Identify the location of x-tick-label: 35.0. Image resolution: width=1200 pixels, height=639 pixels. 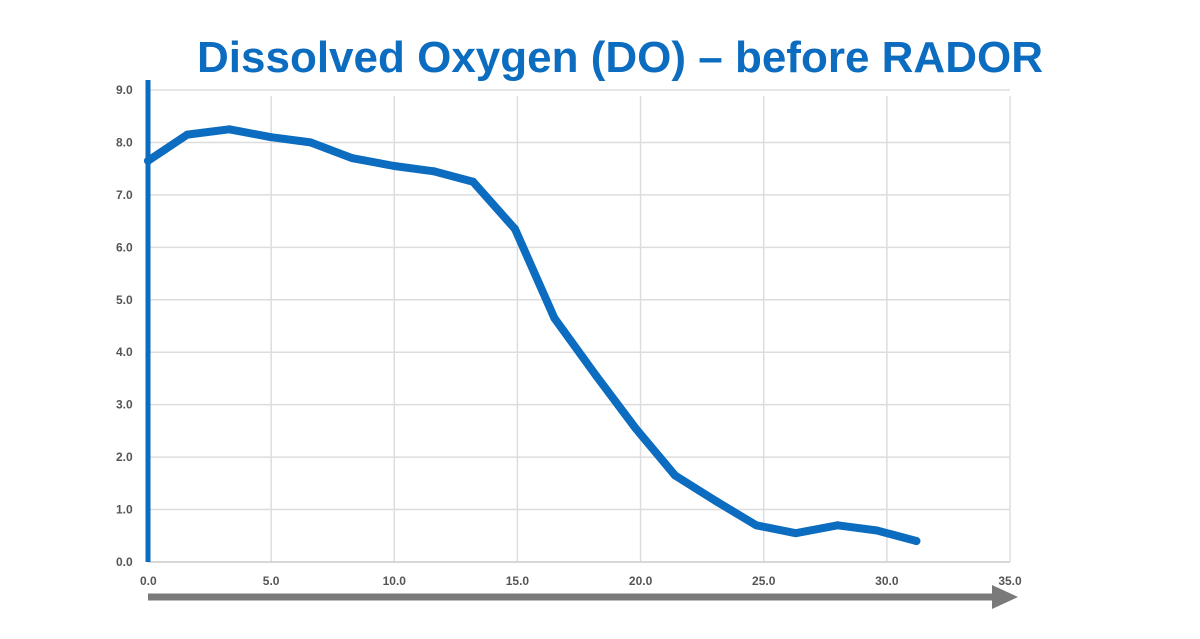
(1010, 581).